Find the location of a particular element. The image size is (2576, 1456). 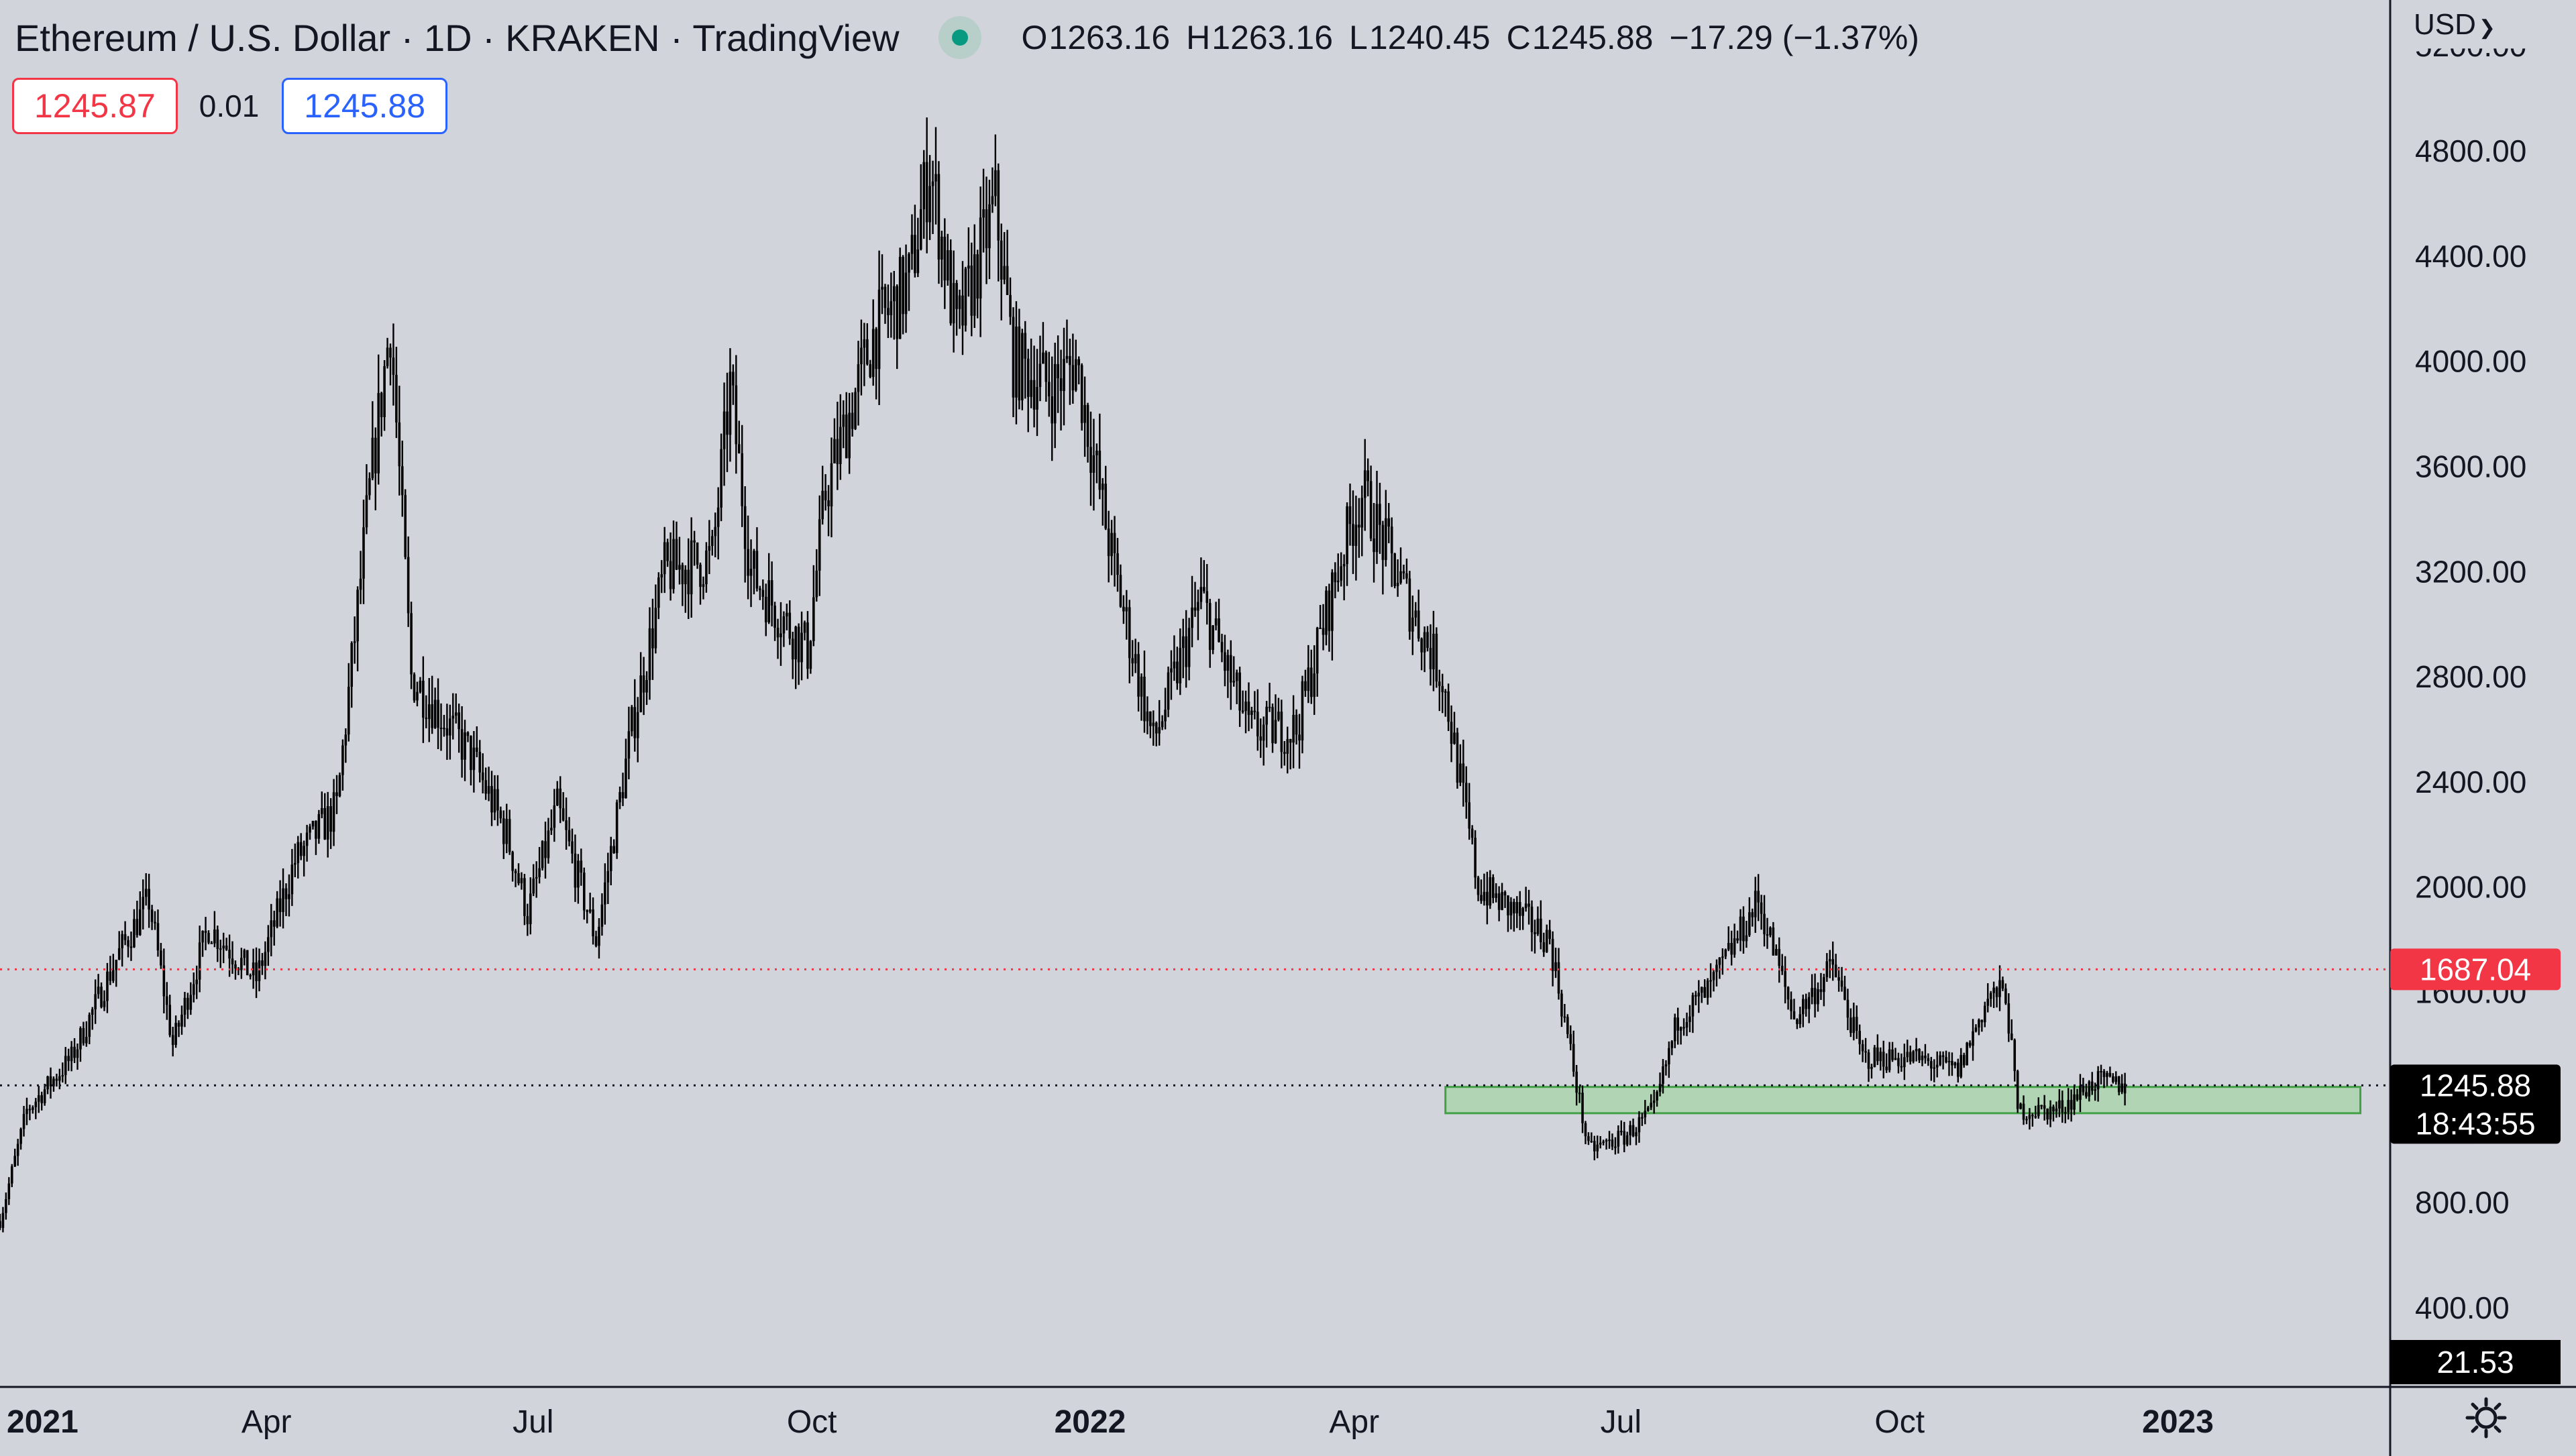

sell-price-button: 1245.87 is located at coordinates (95, 106).